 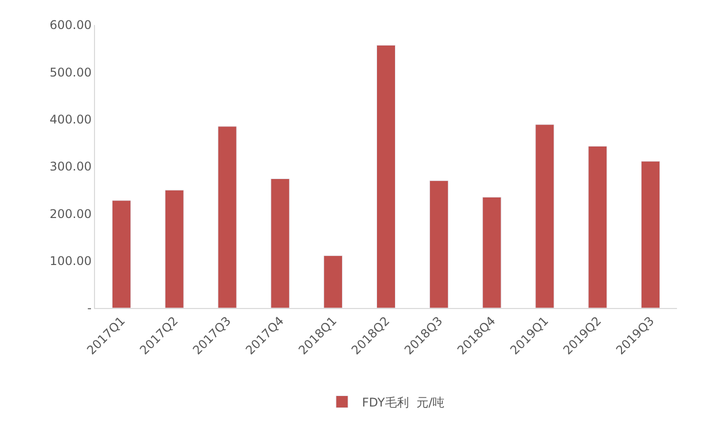 I want to click on y-tick-label: 600.00, so click(x=71, y=25).